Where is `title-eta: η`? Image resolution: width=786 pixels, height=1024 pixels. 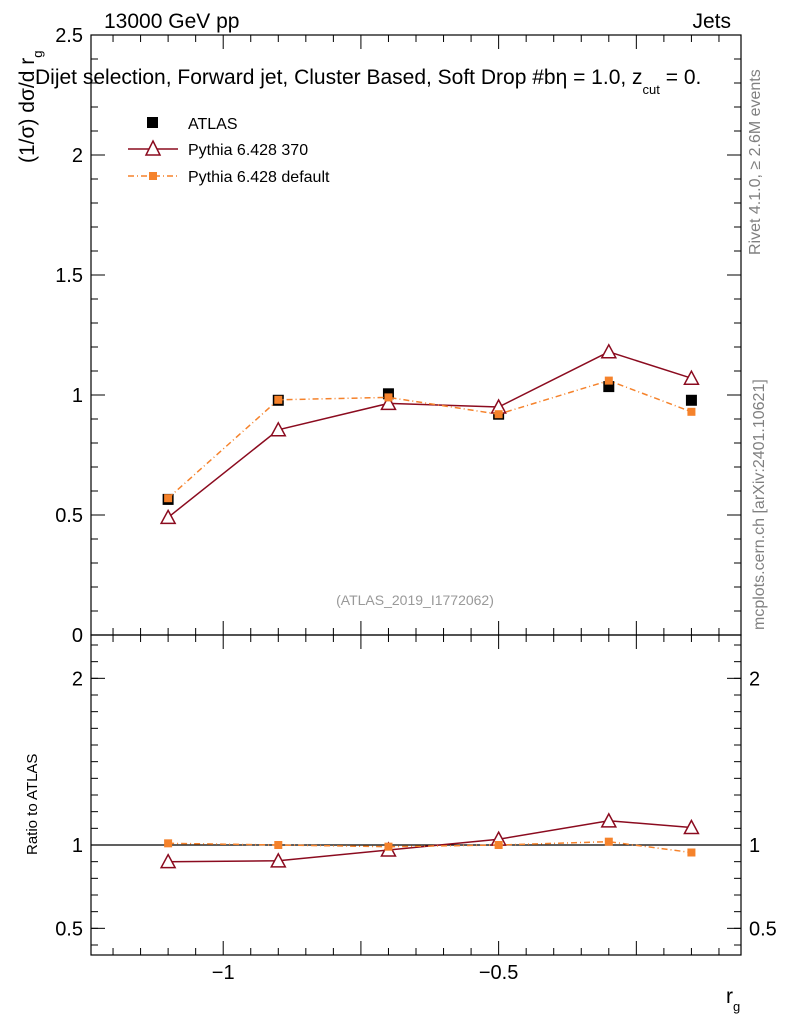 title-eta: η is located at coordinates (562, 77).